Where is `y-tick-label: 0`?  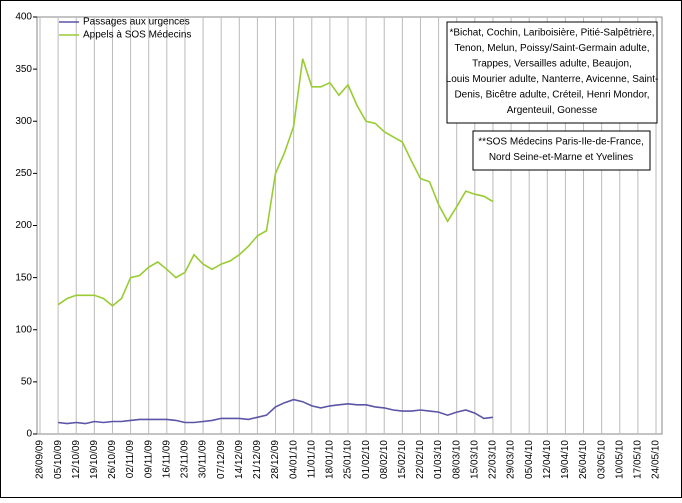
y-tick-label: 0 is located at coordinates (29, 434).